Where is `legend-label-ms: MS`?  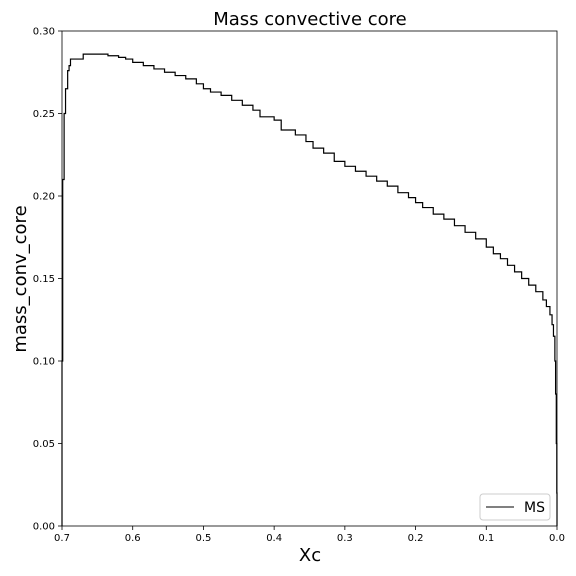
legend-label-ms: MS is located at coordinates (534, 508).